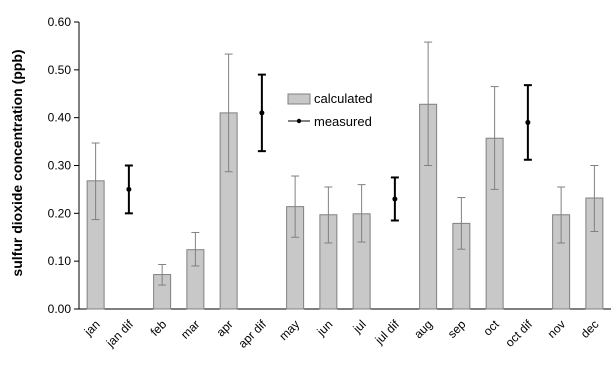  Describe the element at coordinates (60, 166) in the screenshot. I see `y-tick-label: 0.30` at that location.